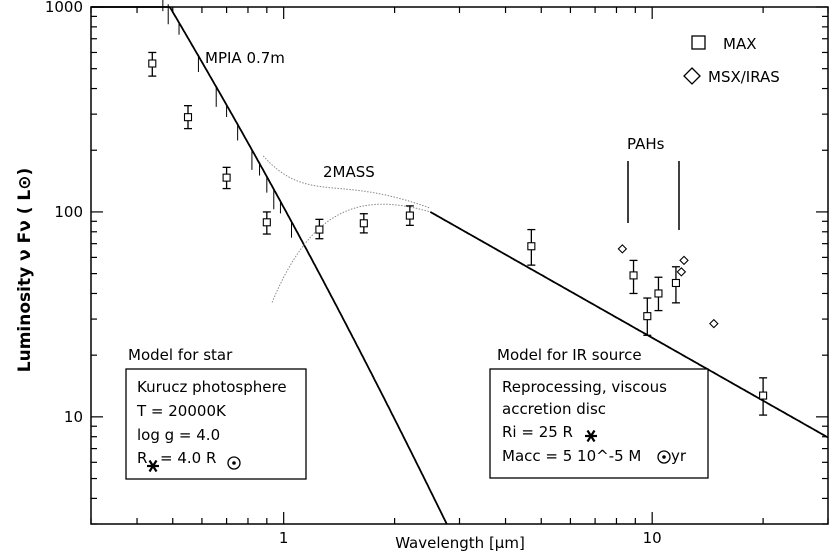 The height and width of the screenshot is (552, 830). Describe the element at coordinates (731, 60) in the screenshot. I see `legend: MAX MSX/IRAS` at that location.